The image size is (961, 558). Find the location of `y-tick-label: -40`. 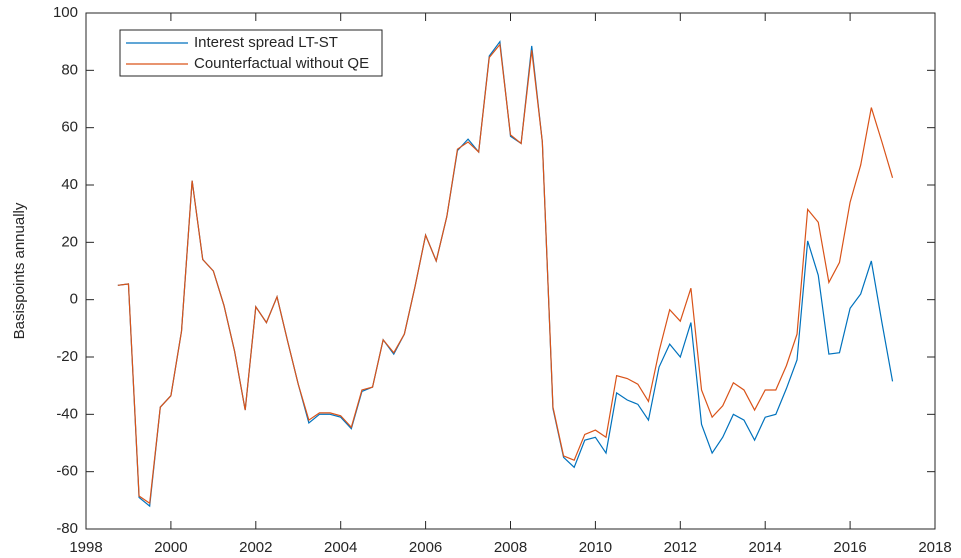

y-tick-label: -40 is located at coordinates (67, 413).